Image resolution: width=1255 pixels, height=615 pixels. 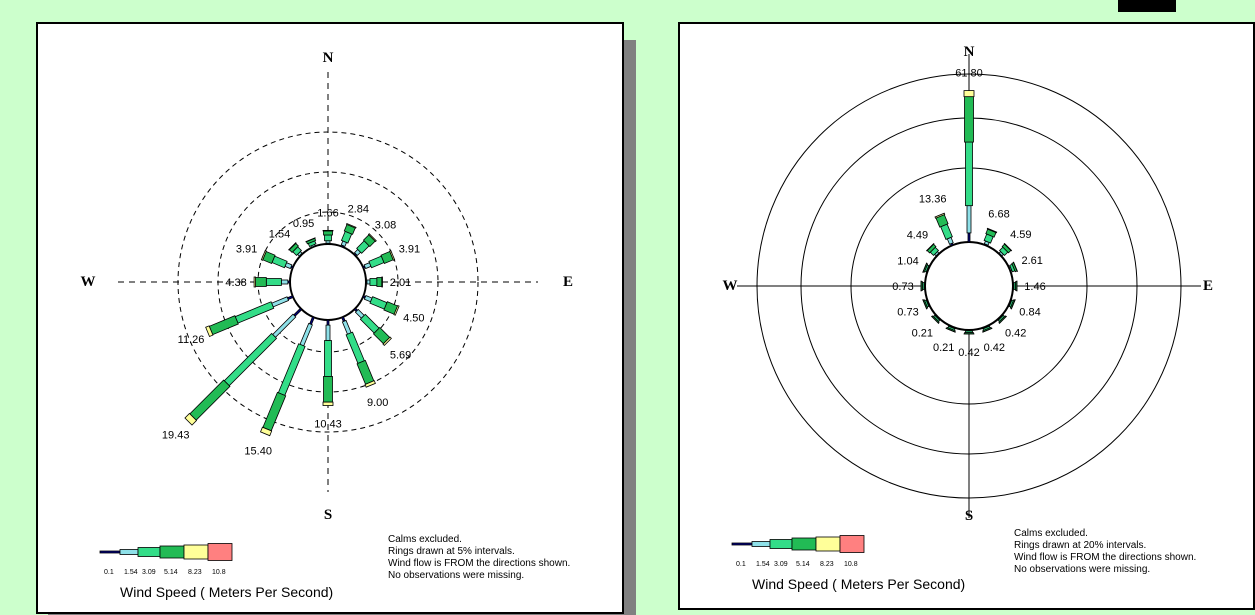 What do you see at coordinates (246, 249) in the screenshot?
I see `freq-label-wnw: 3.91` at bounding box center [246, 249].